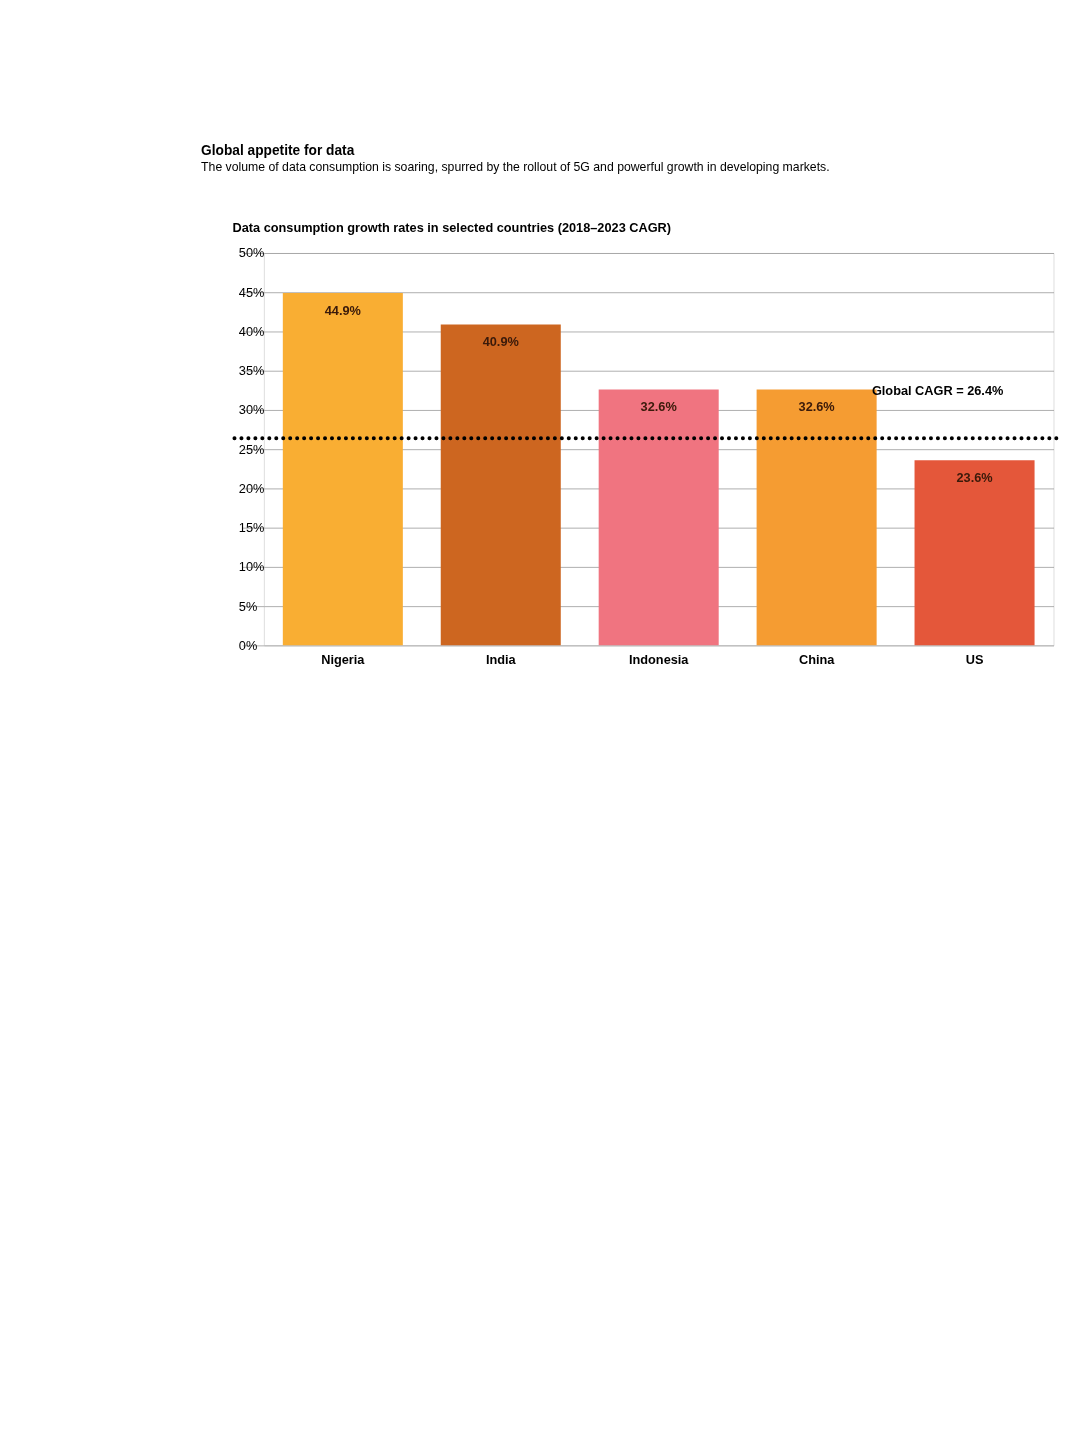 This screenshot has height=1436, width=1080. What do you see at coordinates (659, 659) in the screenshot?
I see `x-tick-label: Indonesia` at bounding box center [659, 659].